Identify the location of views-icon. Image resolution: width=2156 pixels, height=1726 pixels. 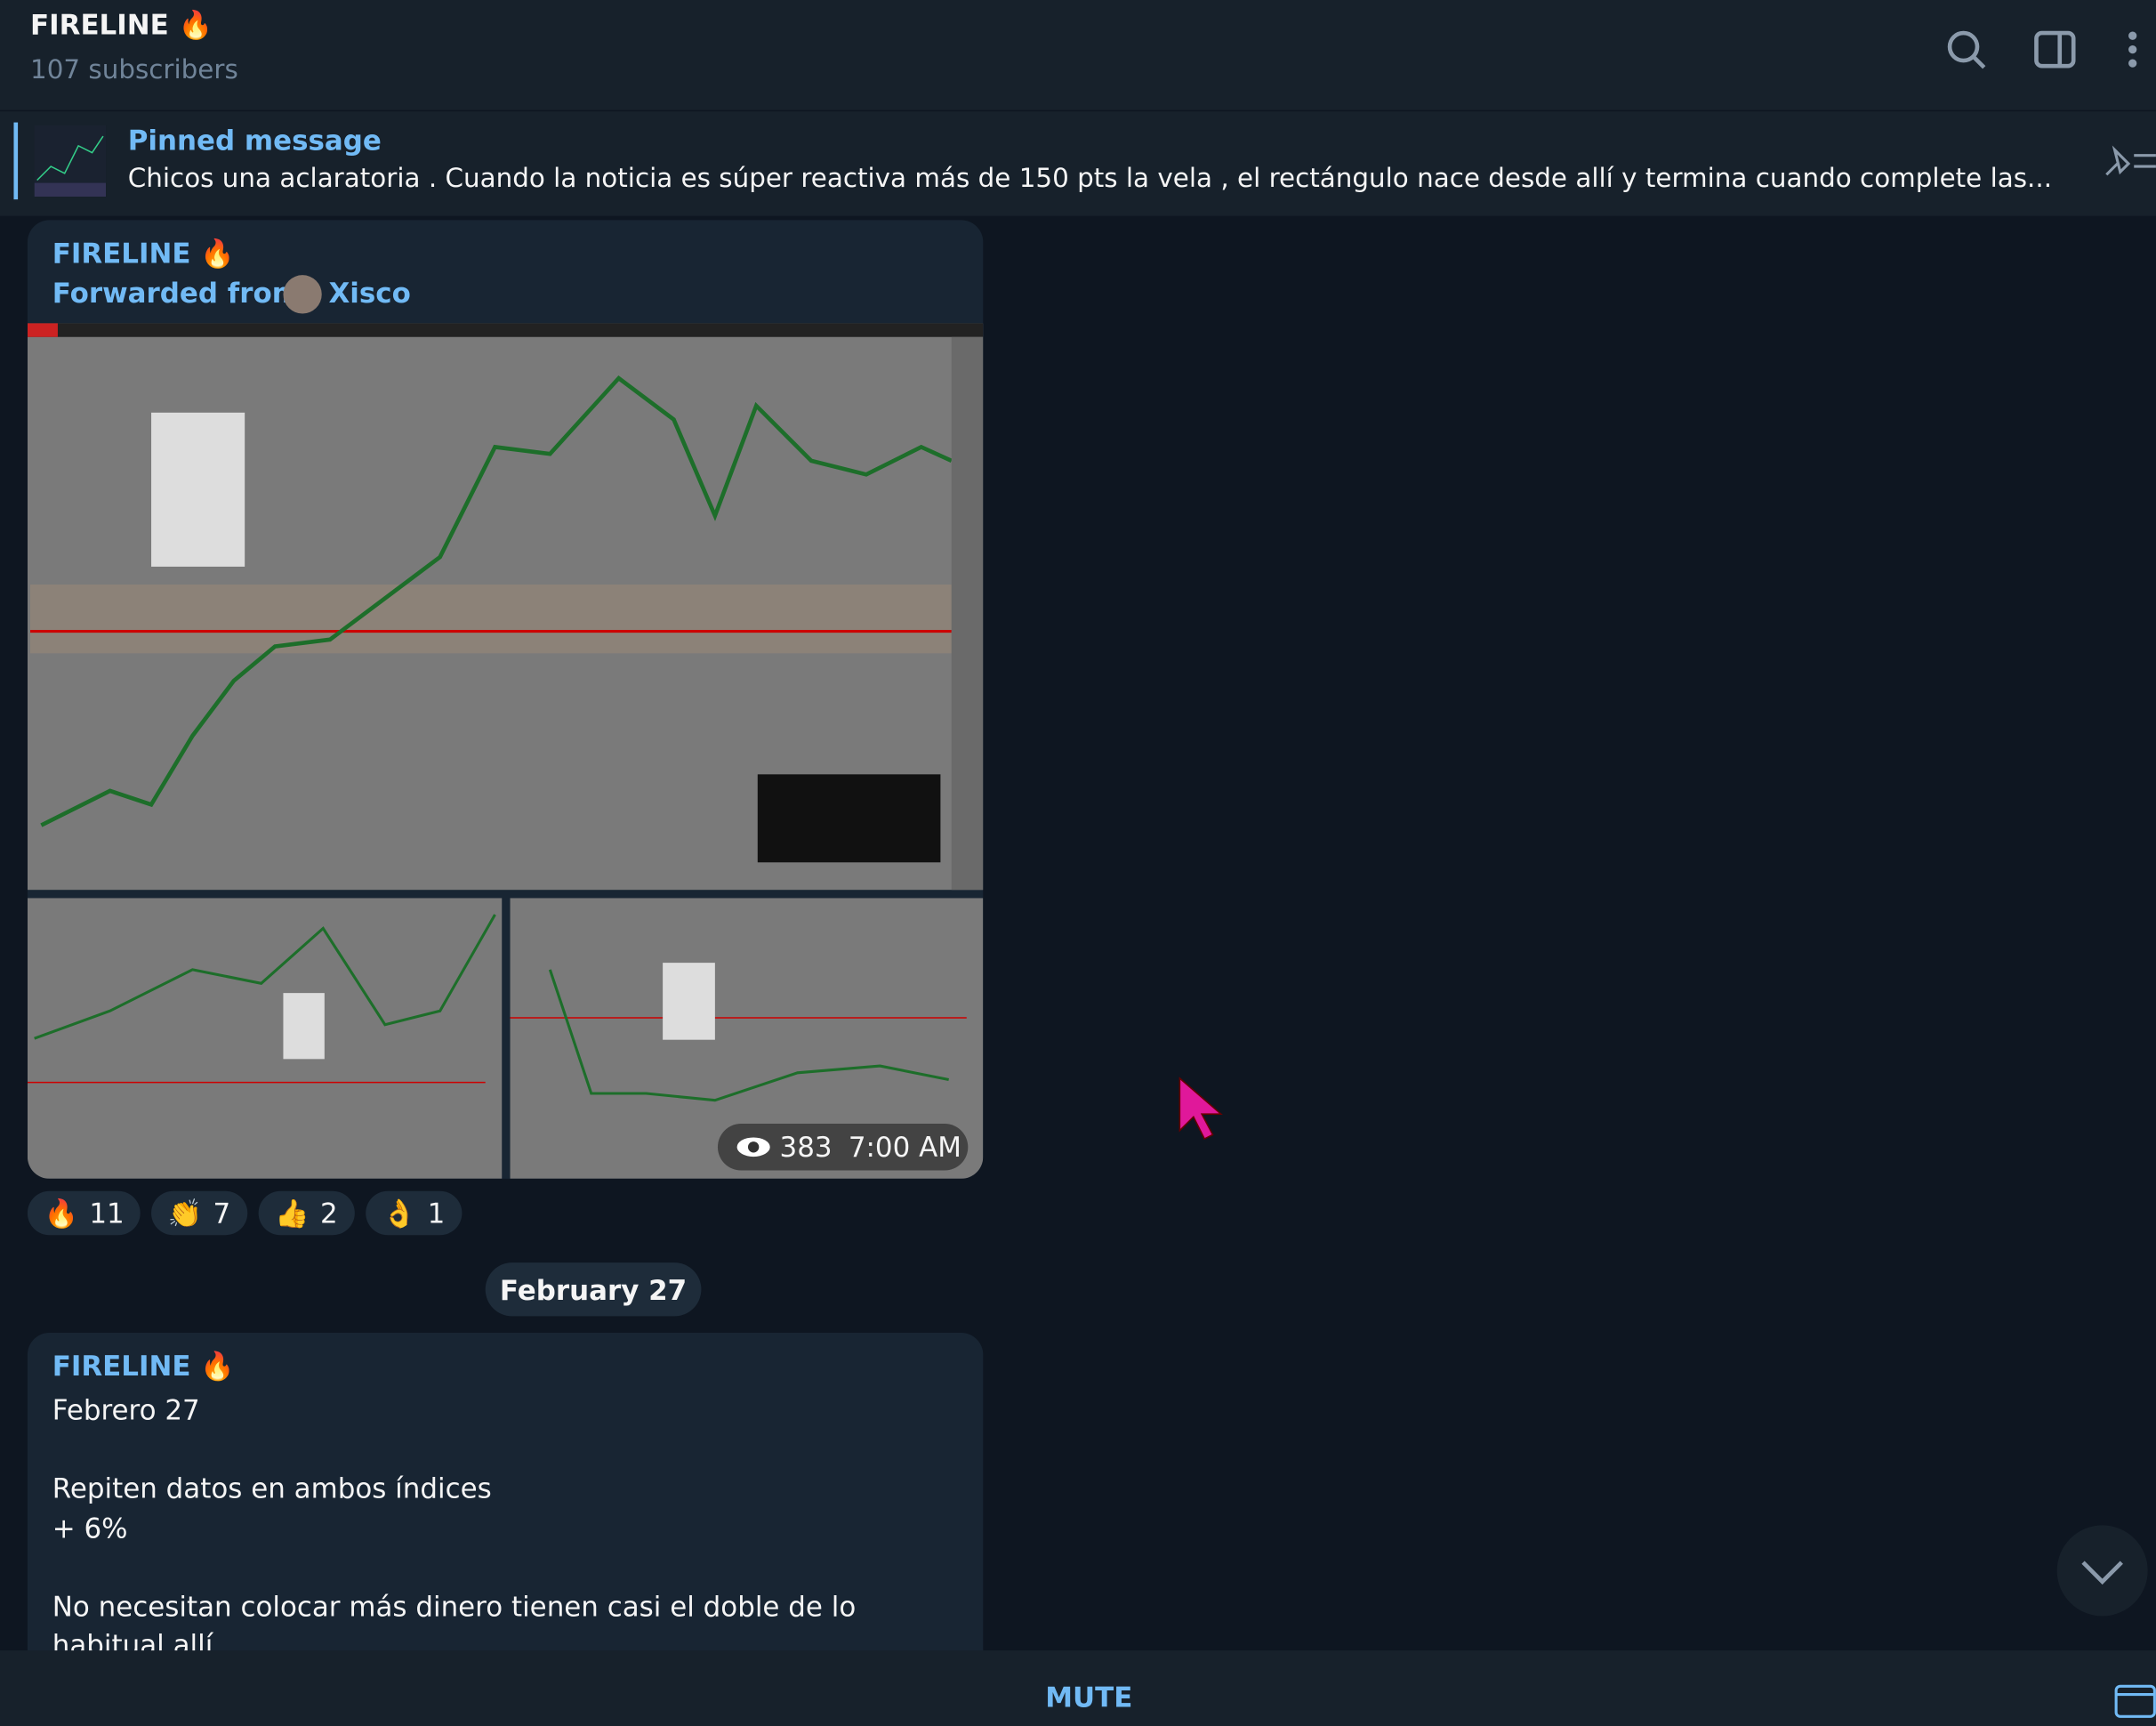
(753, 1147).